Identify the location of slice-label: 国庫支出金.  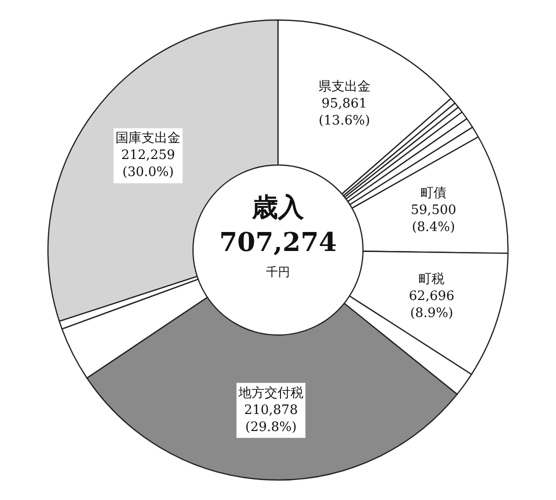
(148, 138).